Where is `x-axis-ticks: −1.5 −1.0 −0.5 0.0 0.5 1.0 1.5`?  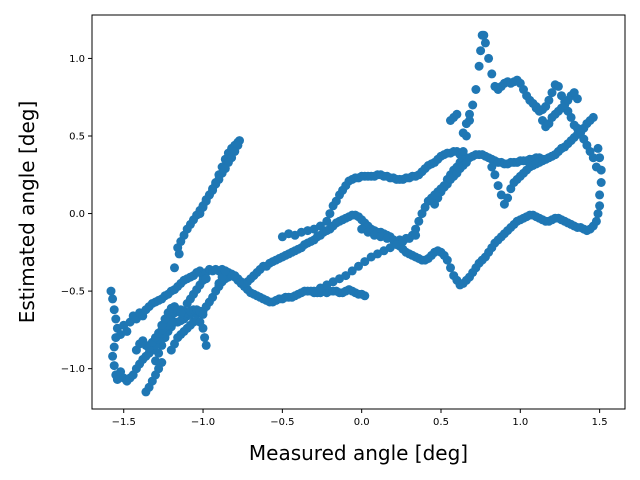 x-axis-ticks: −1.5 −1.0 −0.5 0.0 0.5 1.0 1.5 is located at coordinates (360, 418).